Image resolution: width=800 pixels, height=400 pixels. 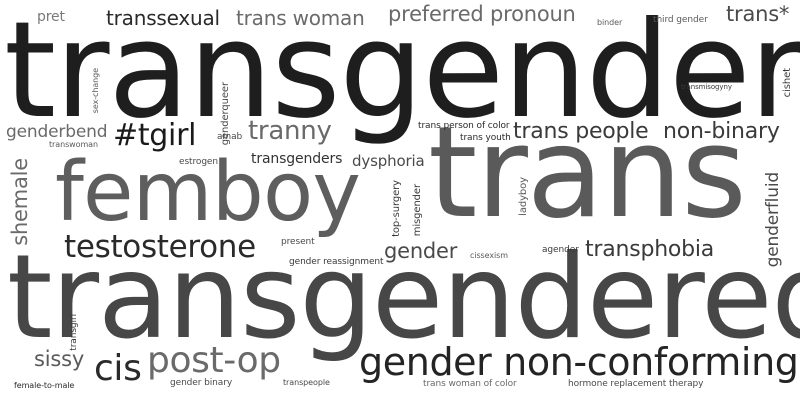 I want to click on word-cissexism: cissexism, so click(x=489, y=255).